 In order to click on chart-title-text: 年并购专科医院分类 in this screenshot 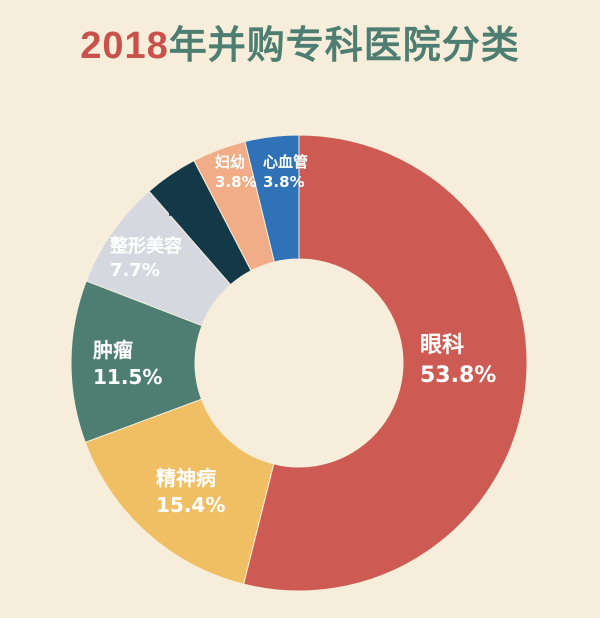, I will do `click(344, 46)`.